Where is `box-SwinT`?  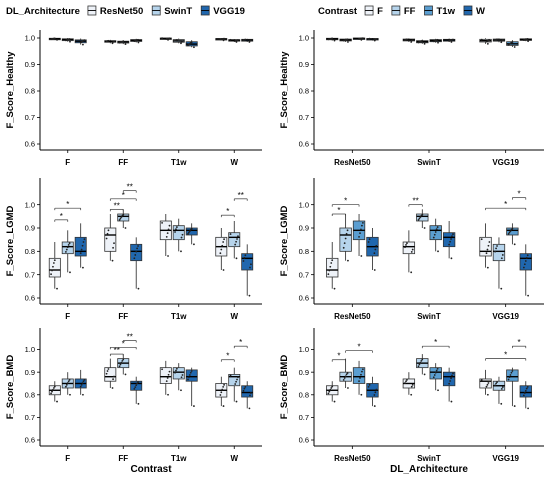 box-SwinT is located at coordinates (178, 41).